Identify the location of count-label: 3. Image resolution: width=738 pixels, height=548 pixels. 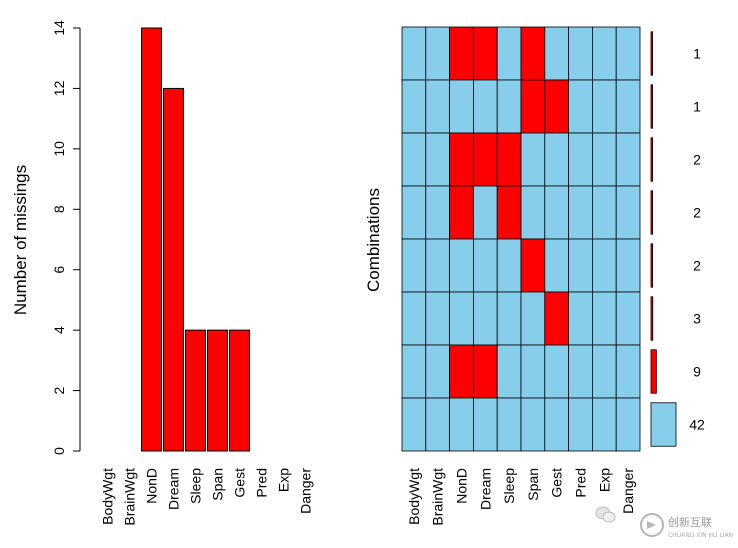
(697, 319).